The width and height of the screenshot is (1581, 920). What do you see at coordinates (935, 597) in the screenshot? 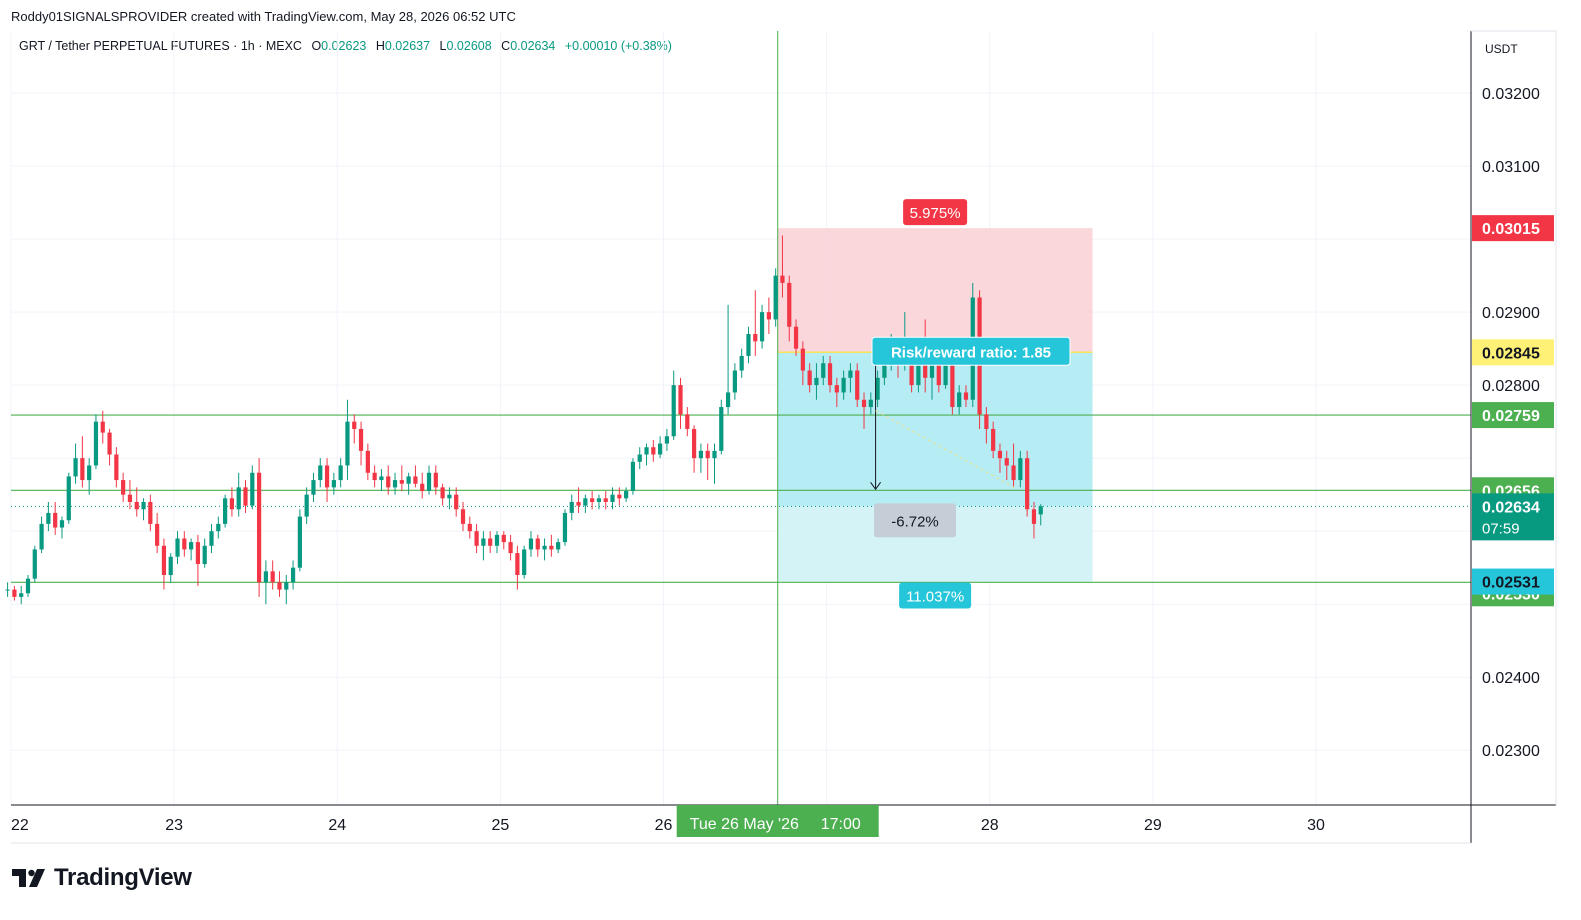
I see `target-pct-text: 11.037%` at bounding box center [935, 597].